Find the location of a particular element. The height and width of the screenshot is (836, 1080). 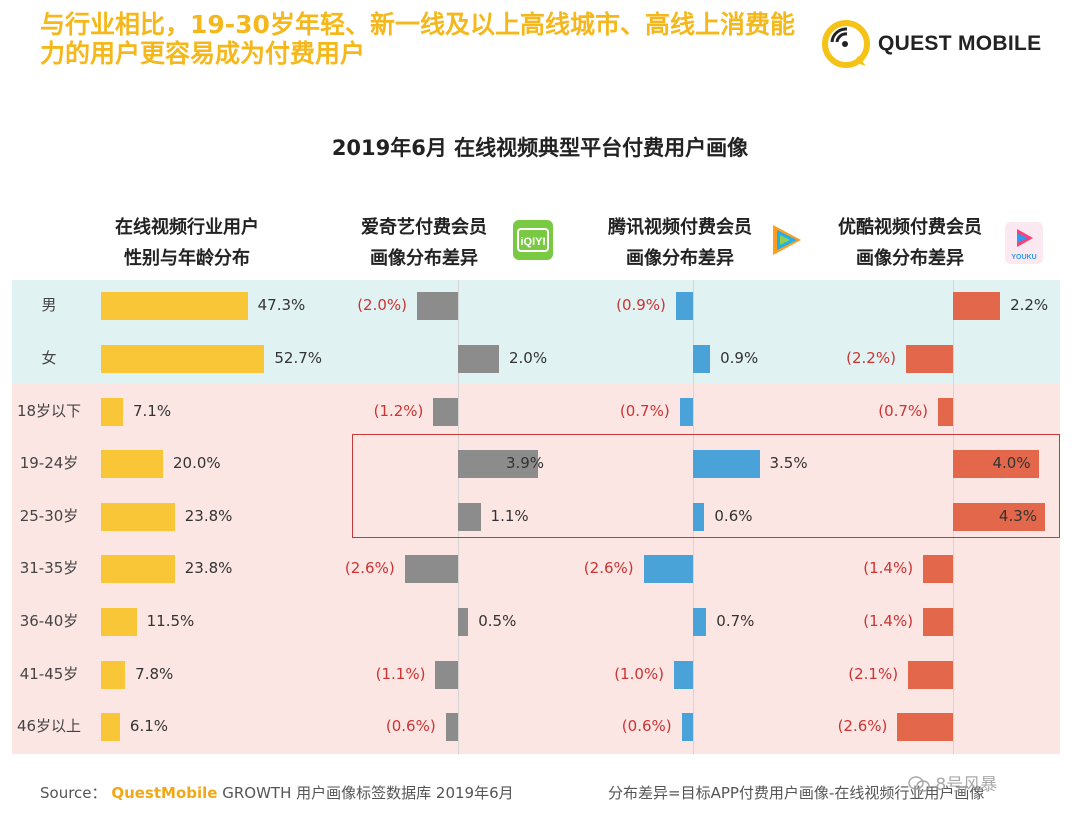

iqiyi-icon-text: iQIYI is located at coordinates (532, 242).